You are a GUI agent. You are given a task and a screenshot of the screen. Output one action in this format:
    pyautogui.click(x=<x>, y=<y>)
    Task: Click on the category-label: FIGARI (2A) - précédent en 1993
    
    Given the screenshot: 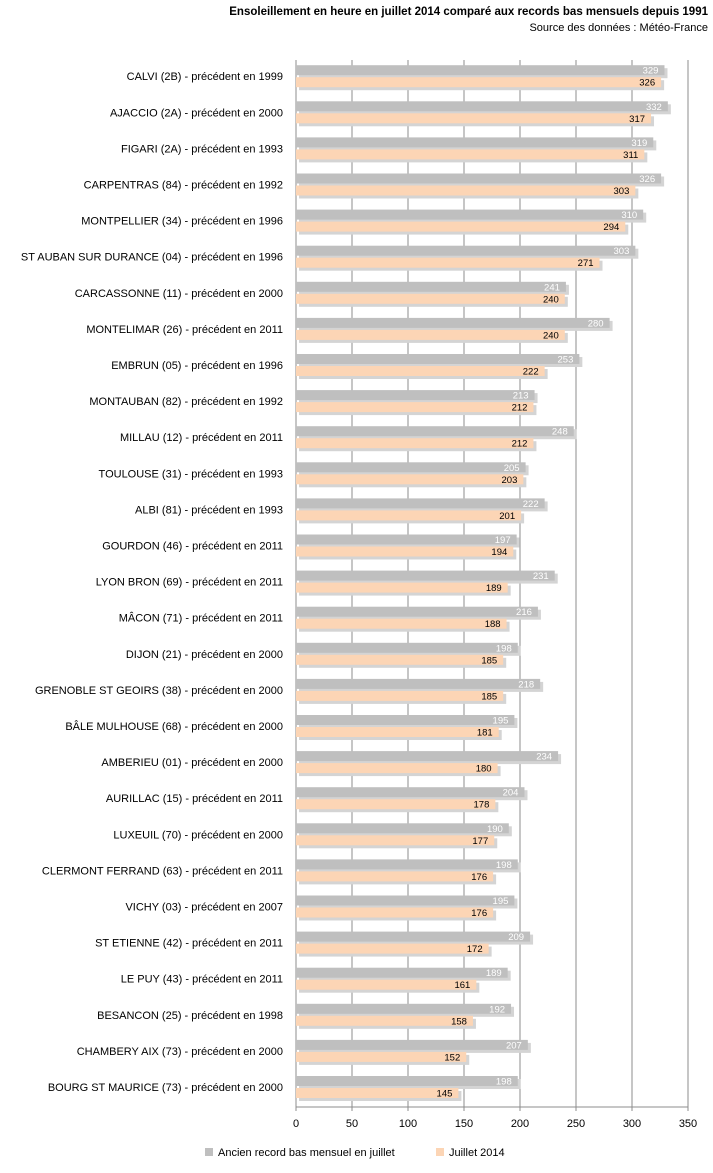 What is the action you would take?
    pyautogui.click(x=202, y=149)
    